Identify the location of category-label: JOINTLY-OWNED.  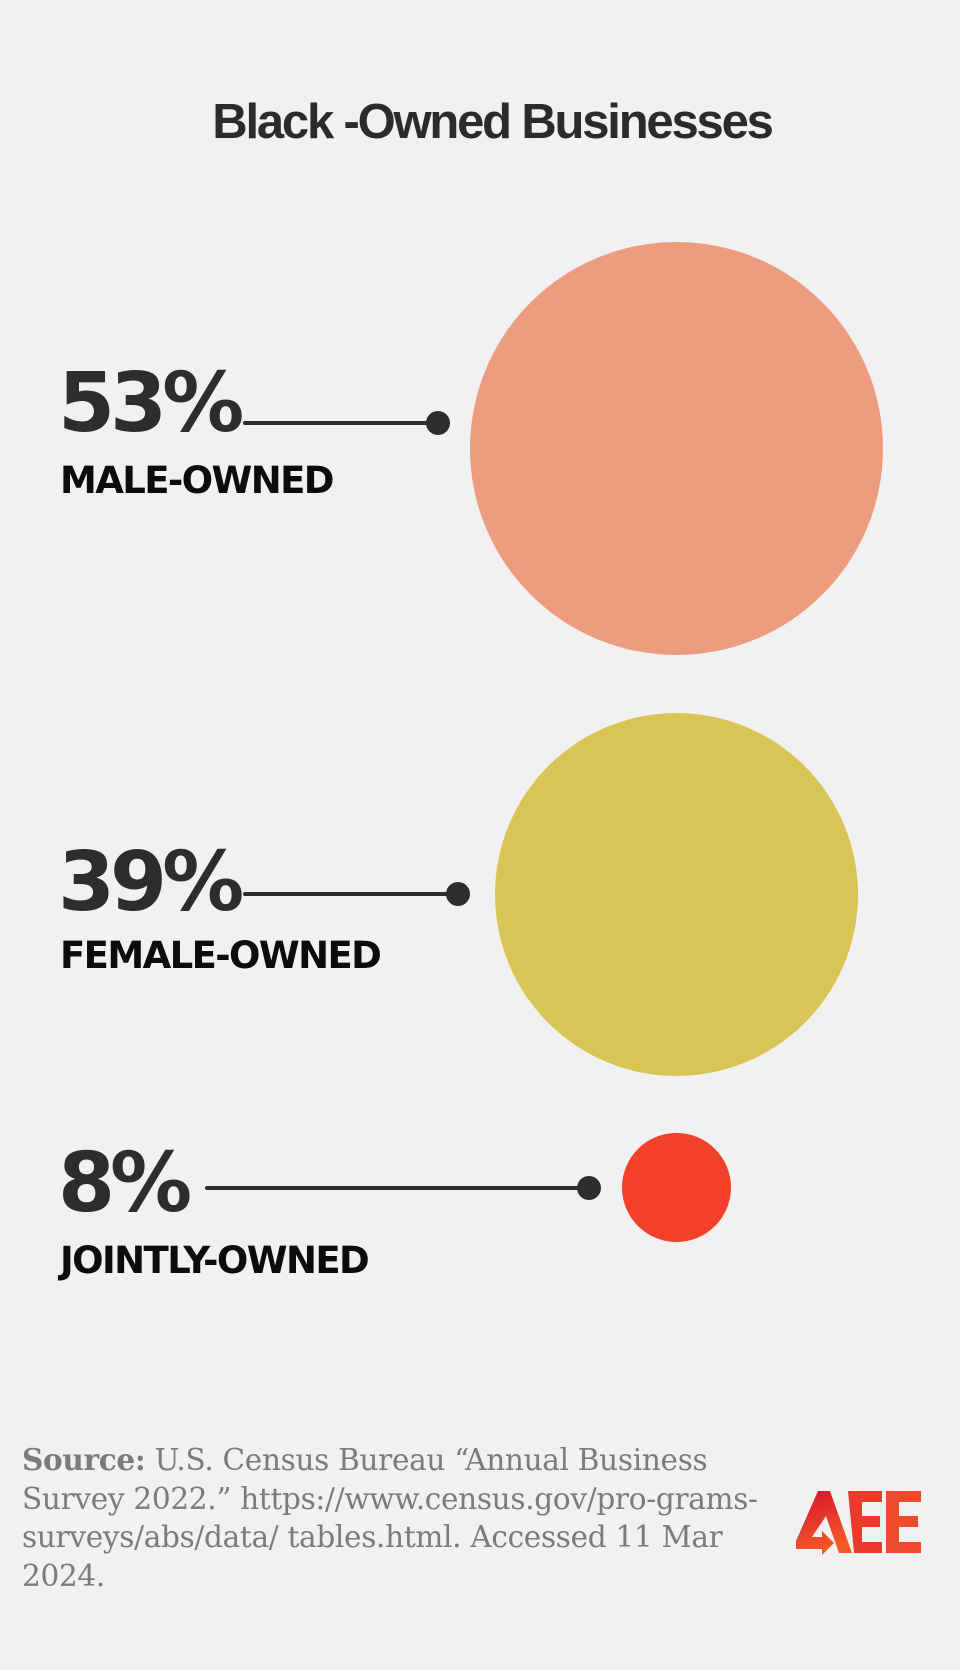
(215, 1260).